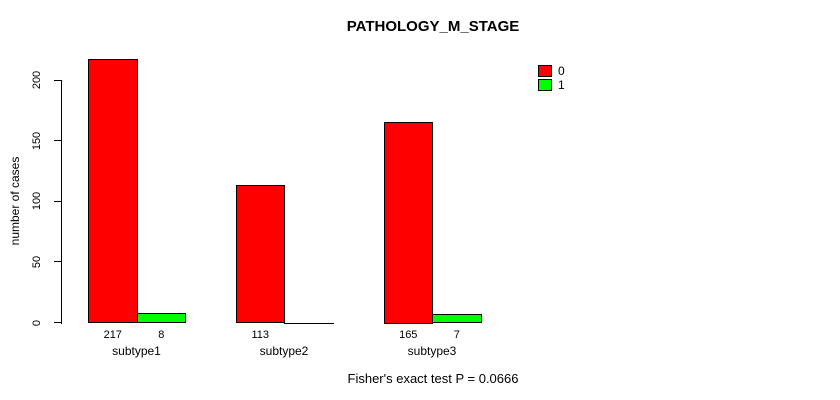  What do you see at coordinates (545, 71) in the screenshot?
I see `legend-swatch-red` at bounding box center [545, 71].